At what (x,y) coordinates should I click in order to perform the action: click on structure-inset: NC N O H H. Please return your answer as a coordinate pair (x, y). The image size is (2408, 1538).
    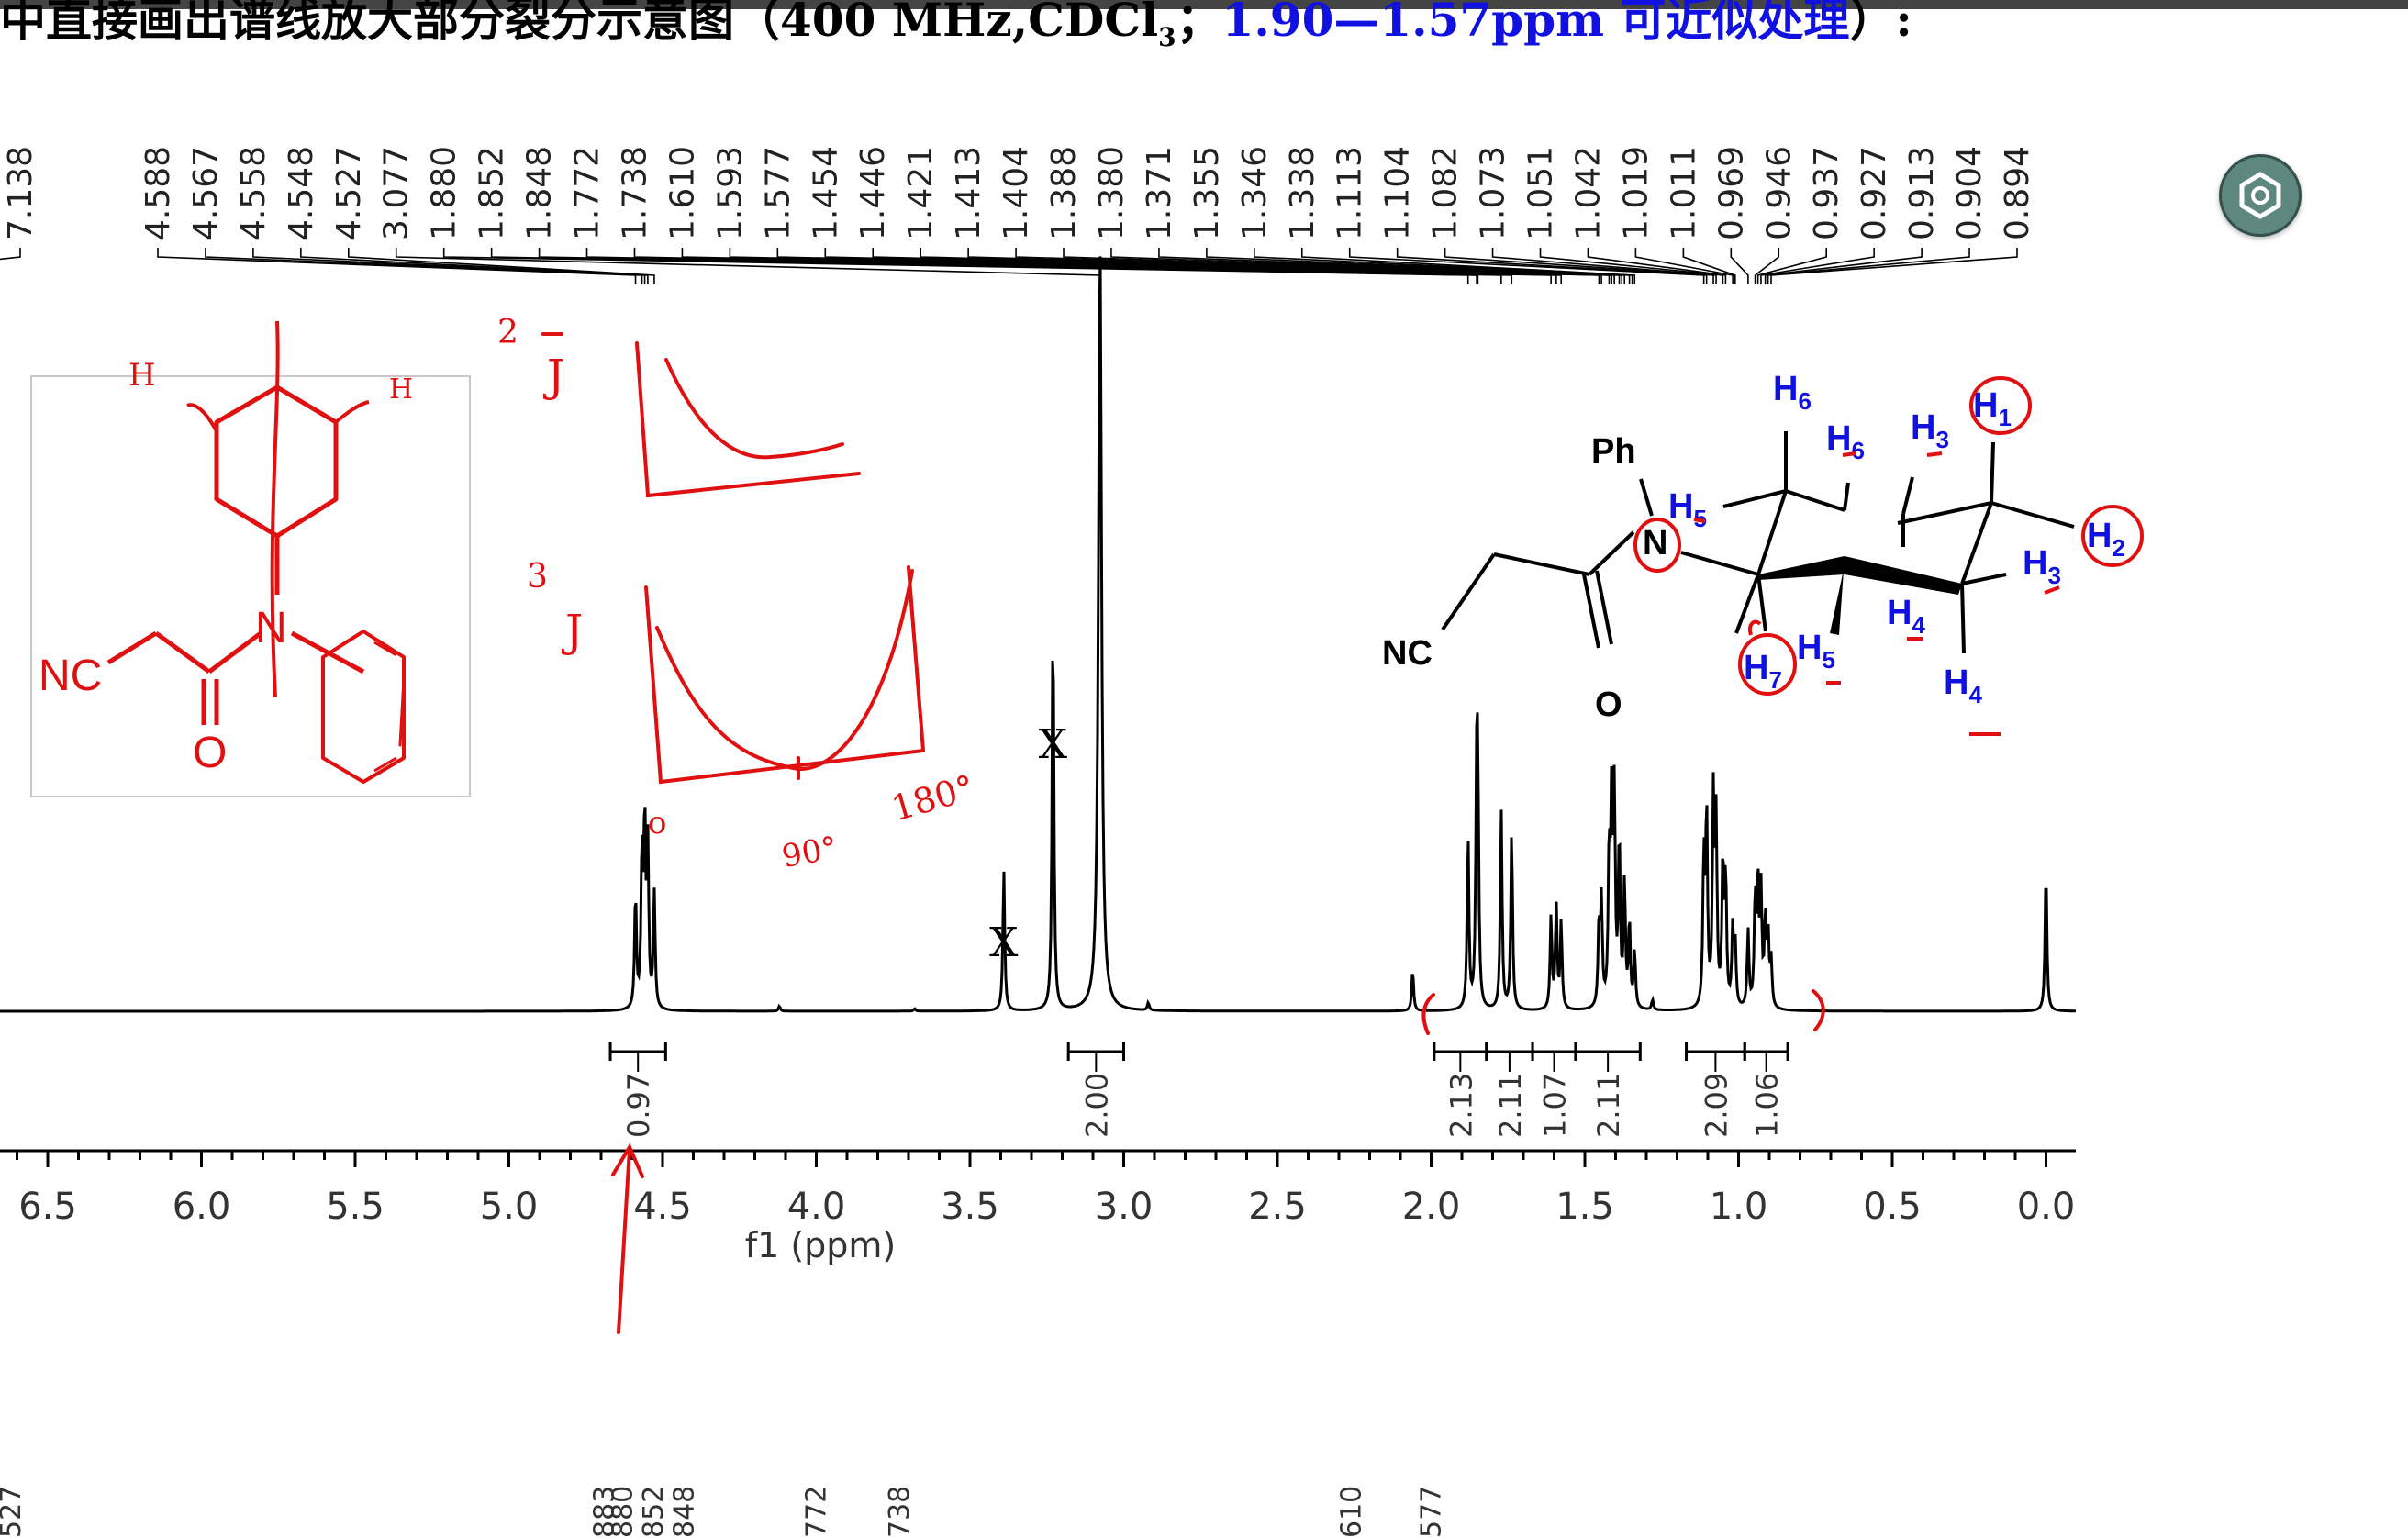
    Looking at the image, I should click on (251, 558).